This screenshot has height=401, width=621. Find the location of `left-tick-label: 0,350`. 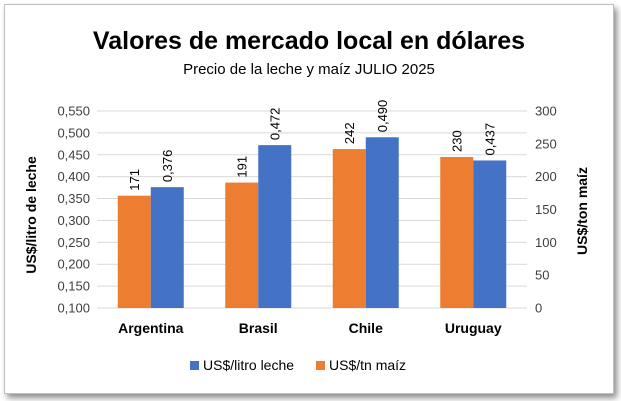

left-tick-label: 0,350 is located at coordinates (73, 198).